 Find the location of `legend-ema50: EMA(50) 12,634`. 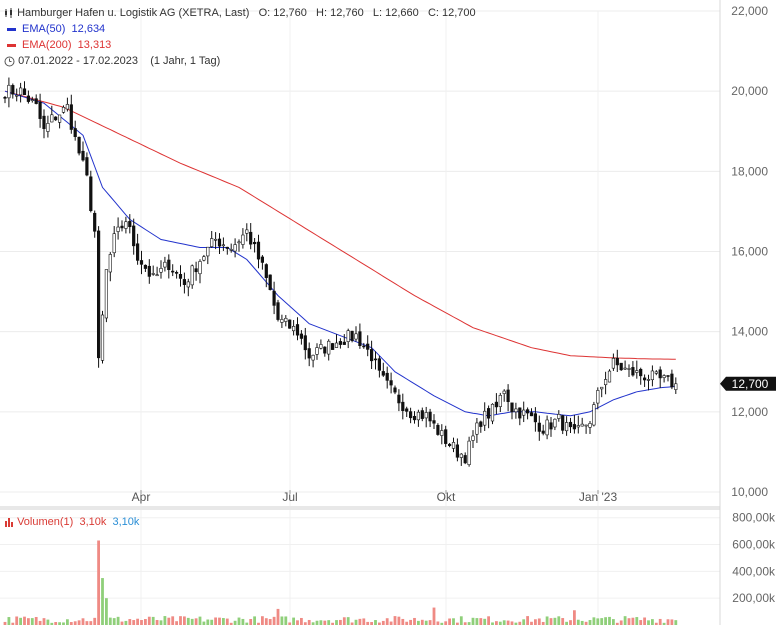

legend-ema50: EMA(50) 12,634 is located at coordinates (54, 29).